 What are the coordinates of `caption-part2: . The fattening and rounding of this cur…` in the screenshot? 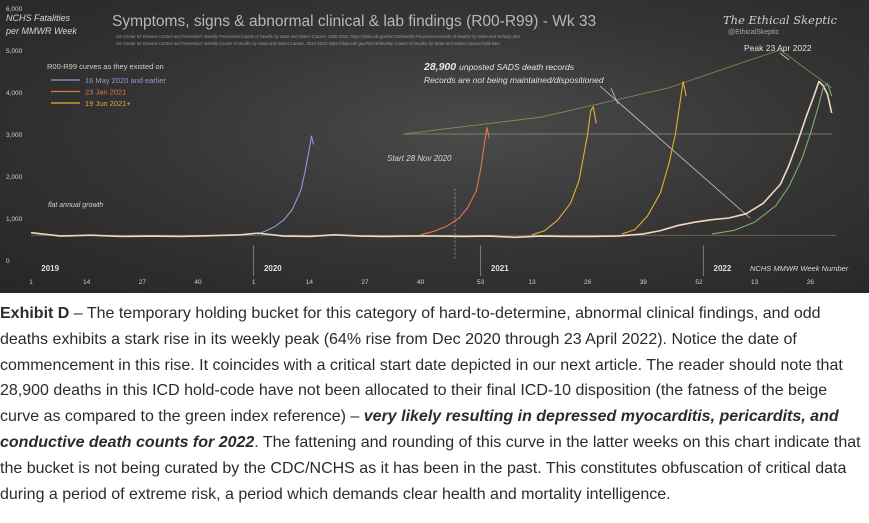 It's located at (430, 468).